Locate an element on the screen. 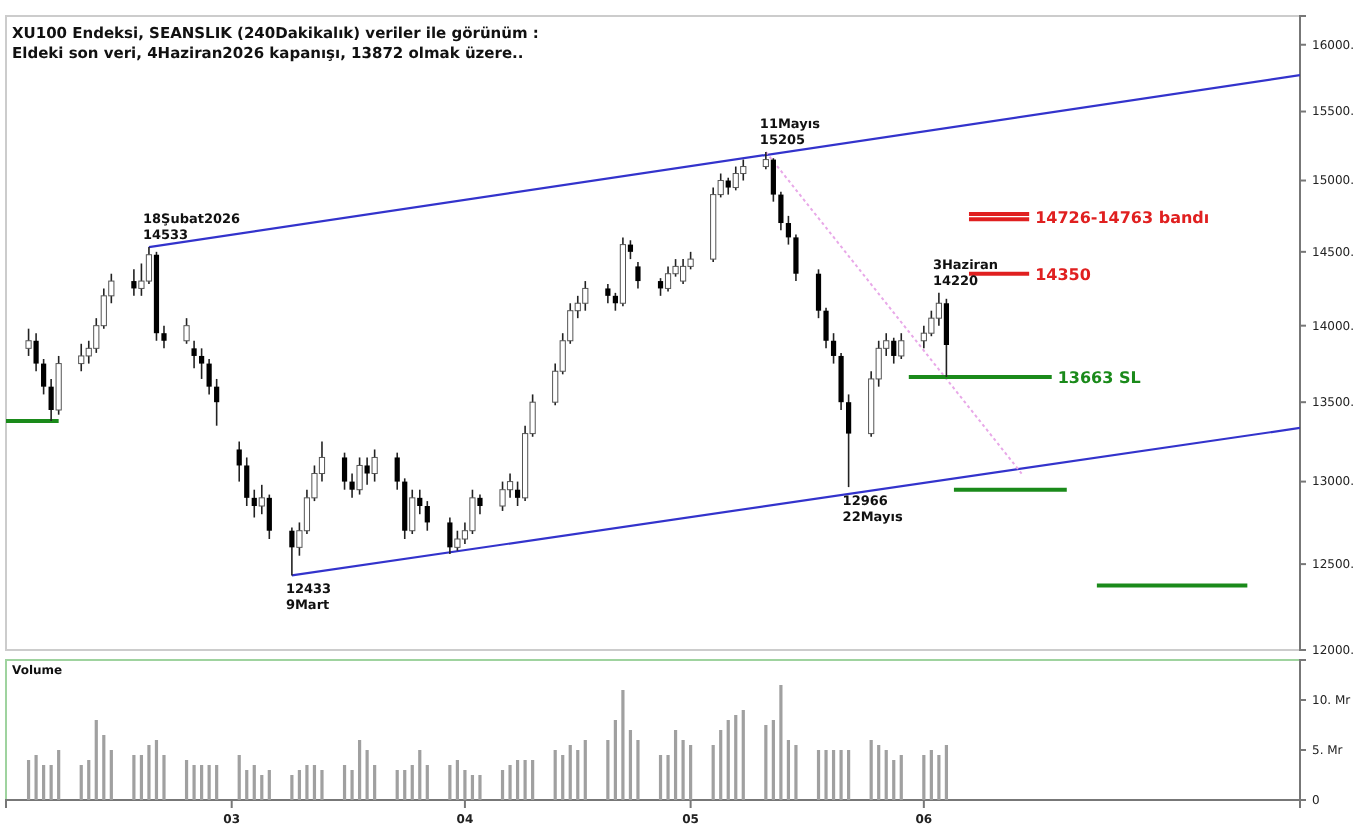 The width and height of the screenshot is (1360, 834). annotation: 13663 SL is located at coordinates (1099, 377).